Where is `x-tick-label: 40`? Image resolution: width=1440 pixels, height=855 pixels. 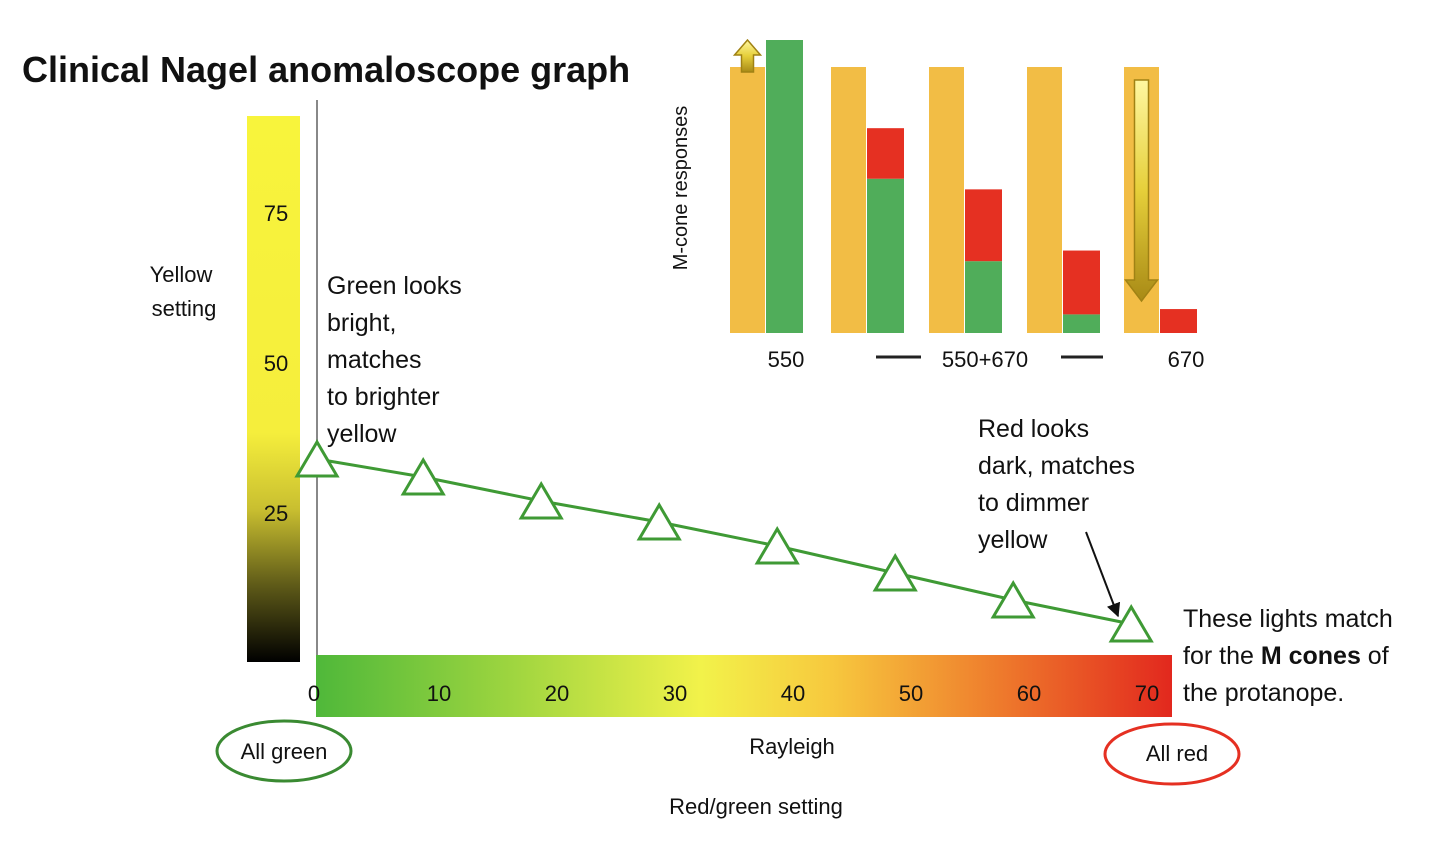
x-tick-label: 40 is located at coordinates (793, 693).